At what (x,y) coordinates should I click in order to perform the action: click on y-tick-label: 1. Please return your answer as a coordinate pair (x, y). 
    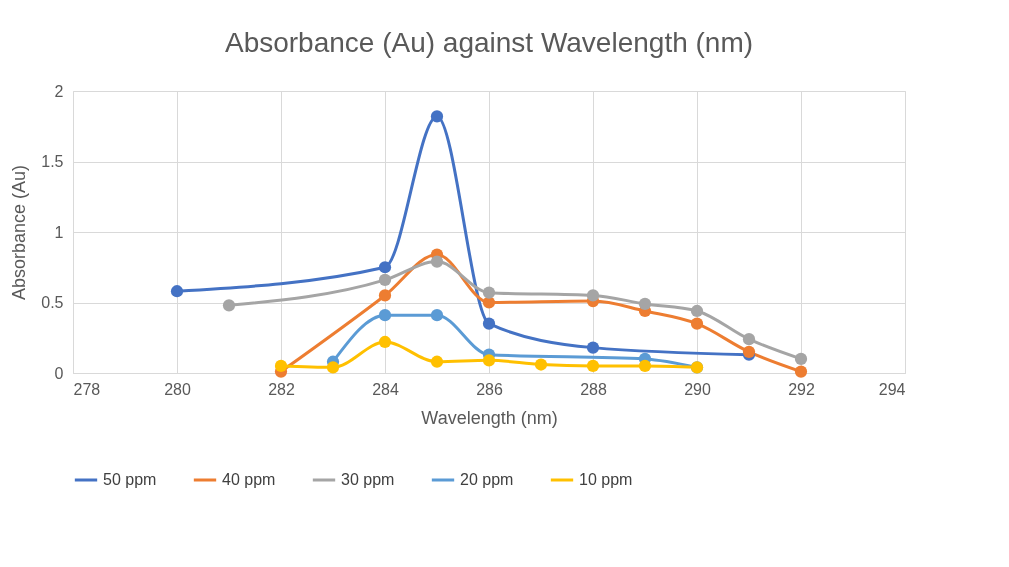
    Looking at the image, I should click on (59, 232).